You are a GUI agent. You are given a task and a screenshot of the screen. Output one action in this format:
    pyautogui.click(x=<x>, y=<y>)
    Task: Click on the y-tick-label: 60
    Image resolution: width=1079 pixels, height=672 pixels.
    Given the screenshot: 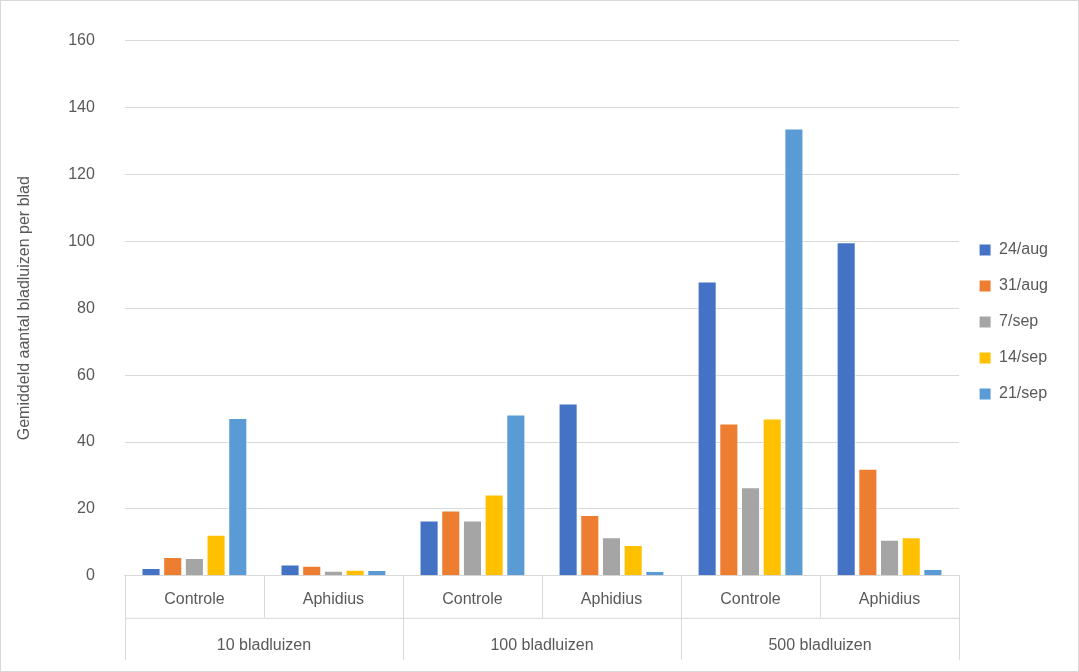 What is the action you would take?
    pyautogui.click(x=86, y=374)
    